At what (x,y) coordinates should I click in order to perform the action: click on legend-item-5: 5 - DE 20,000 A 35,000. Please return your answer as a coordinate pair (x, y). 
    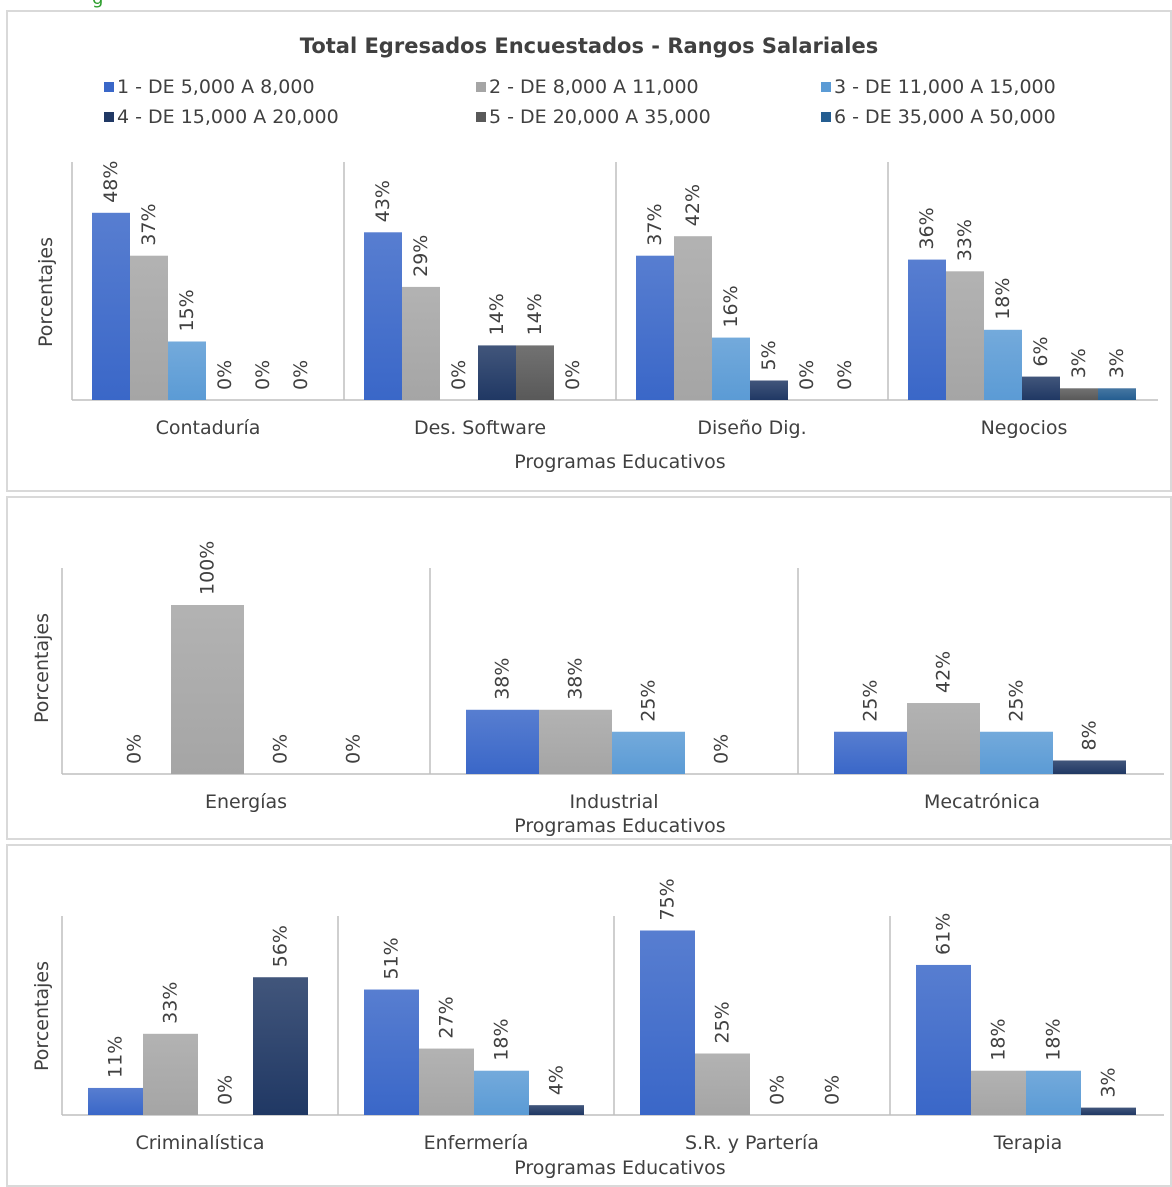
    Looking at the image, I should click on (593, 117).